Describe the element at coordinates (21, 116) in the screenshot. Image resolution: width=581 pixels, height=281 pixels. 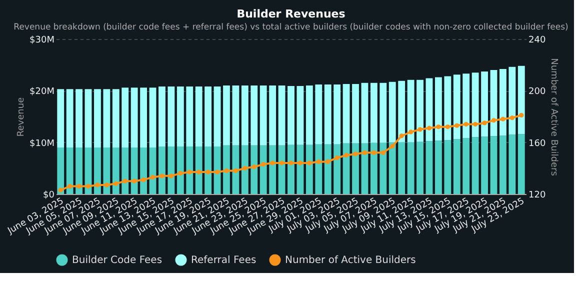
I see `y-axis-title: Revenue` at that location.